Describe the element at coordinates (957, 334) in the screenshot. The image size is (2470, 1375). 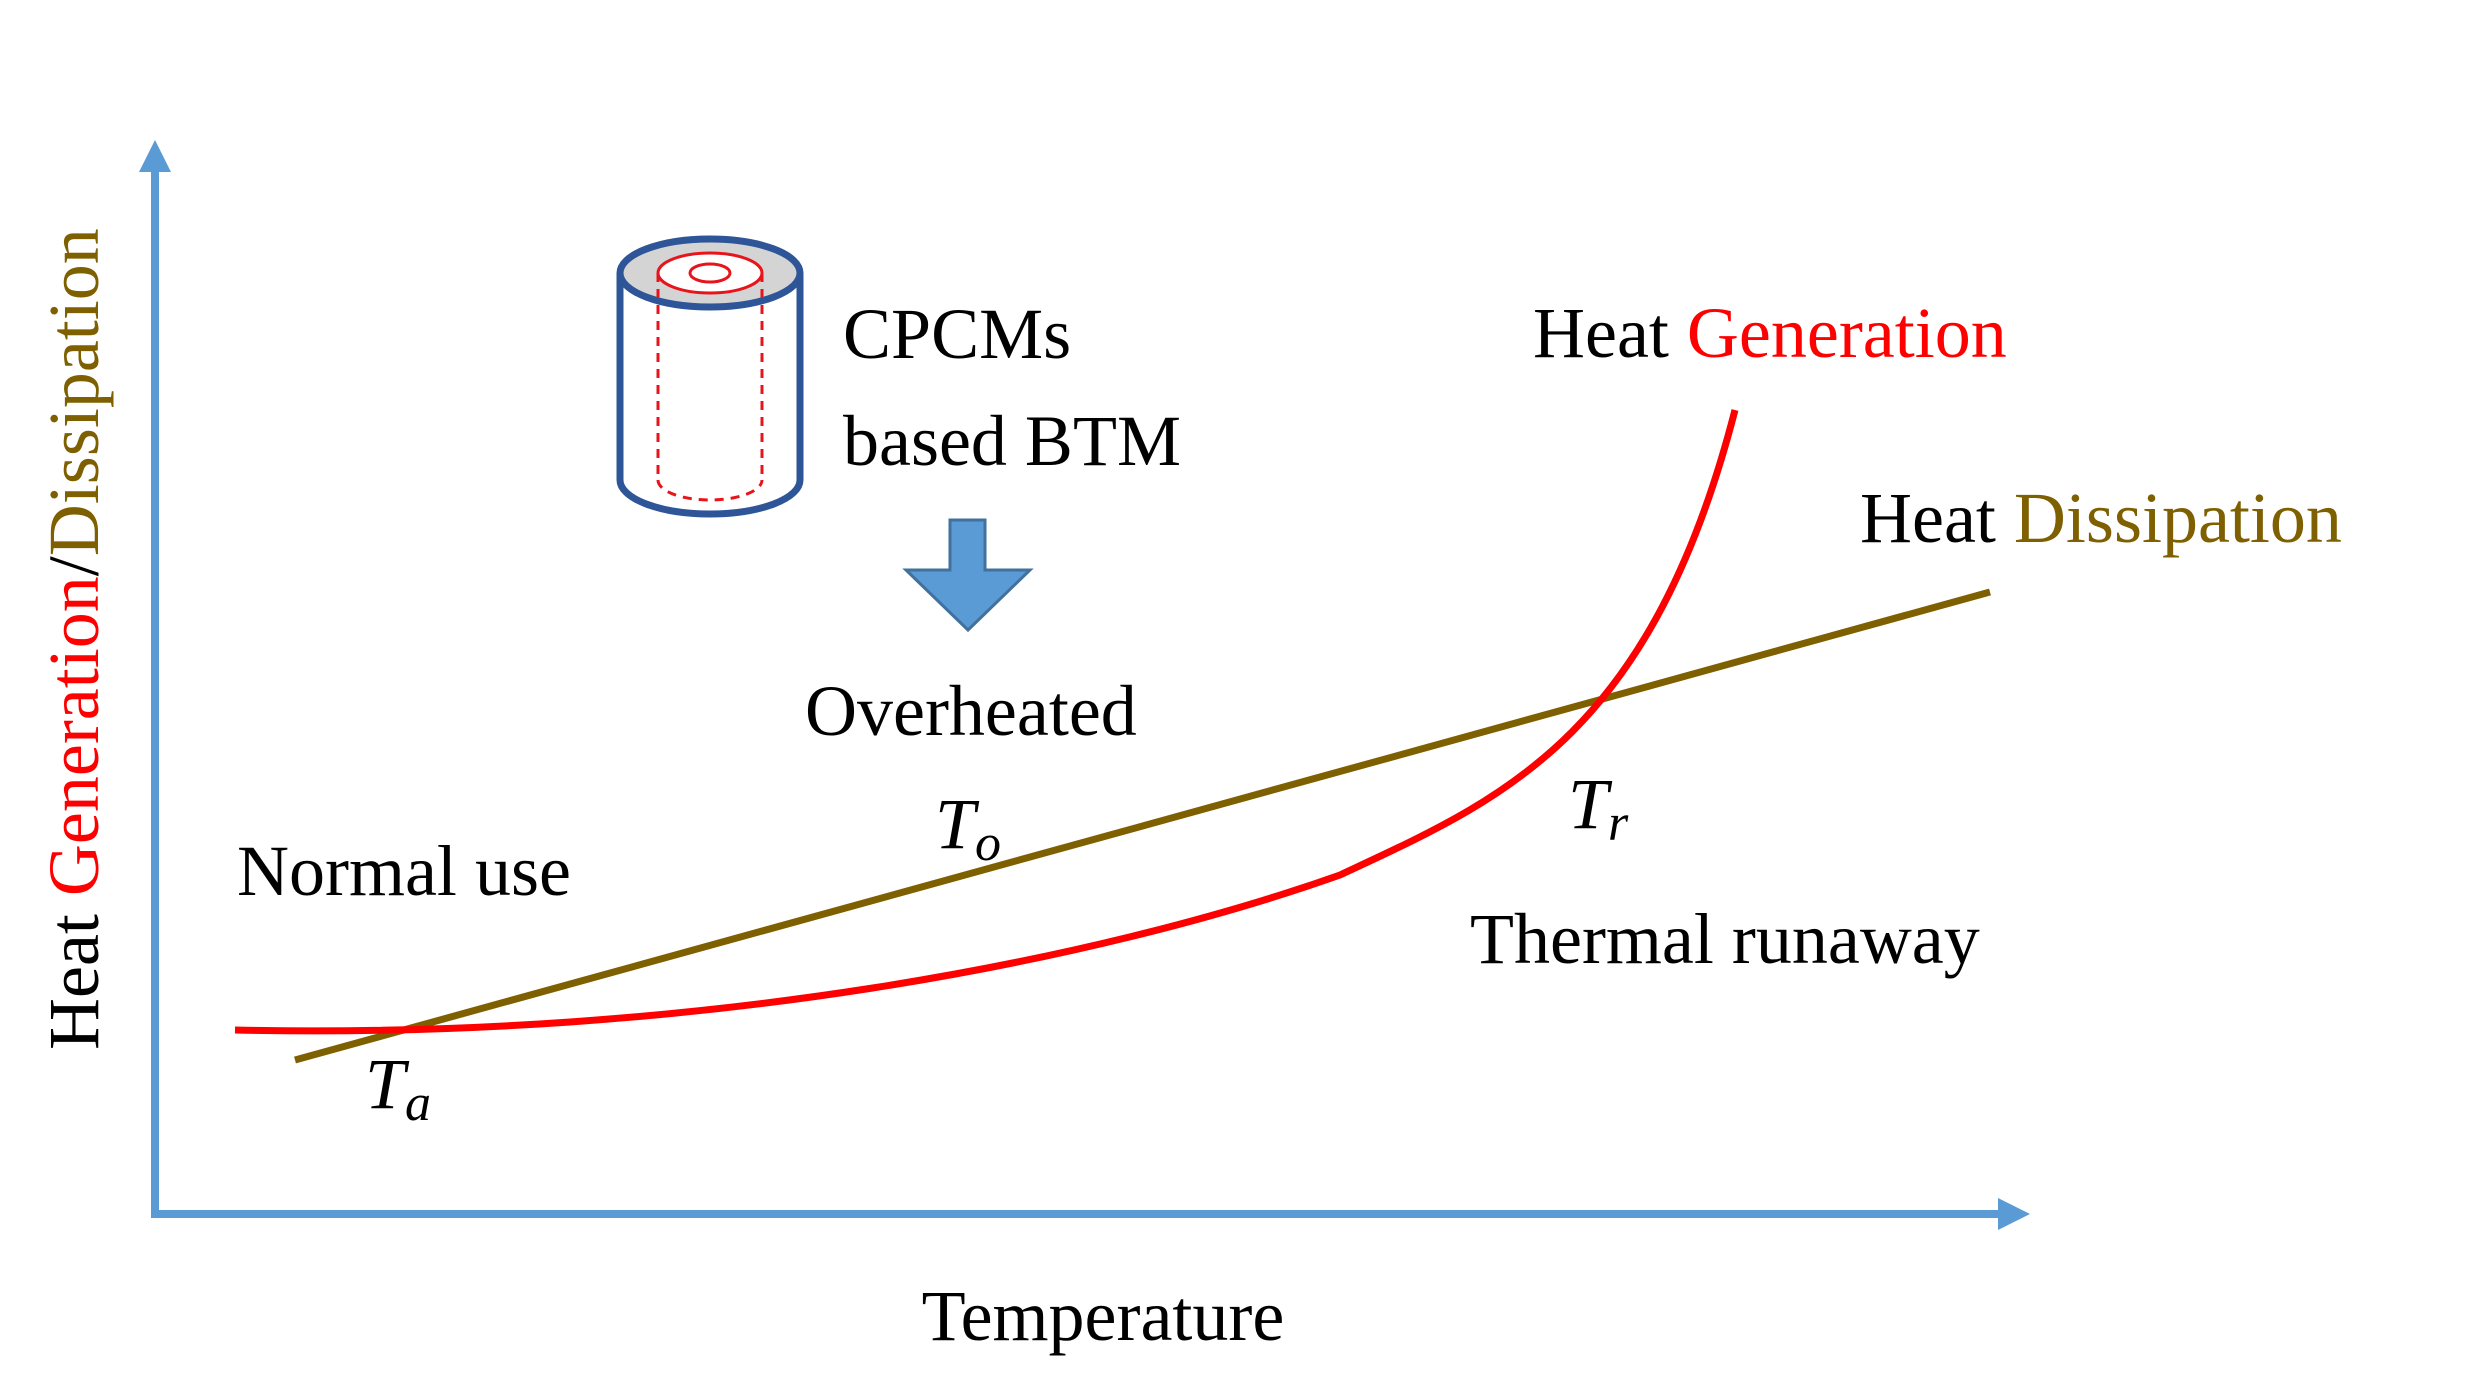
I see `cell-label-line1: CPCMs` at that location.